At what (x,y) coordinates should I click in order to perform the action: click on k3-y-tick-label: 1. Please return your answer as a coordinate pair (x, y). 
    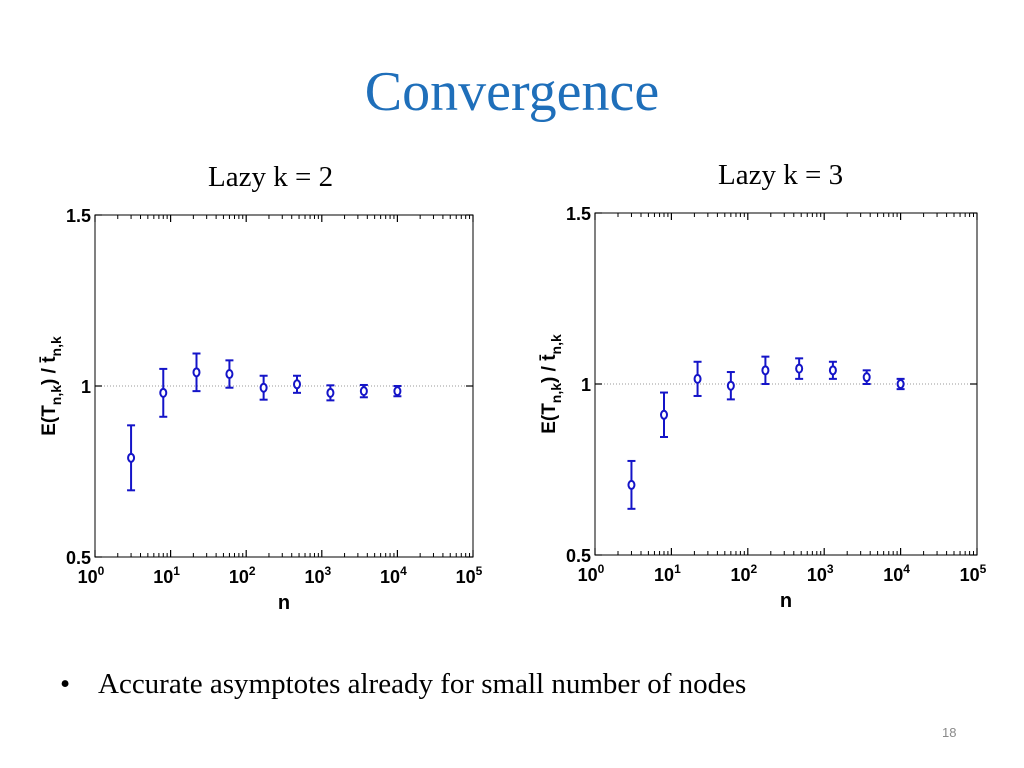
    Looking at the image, I should click on (586, 385).